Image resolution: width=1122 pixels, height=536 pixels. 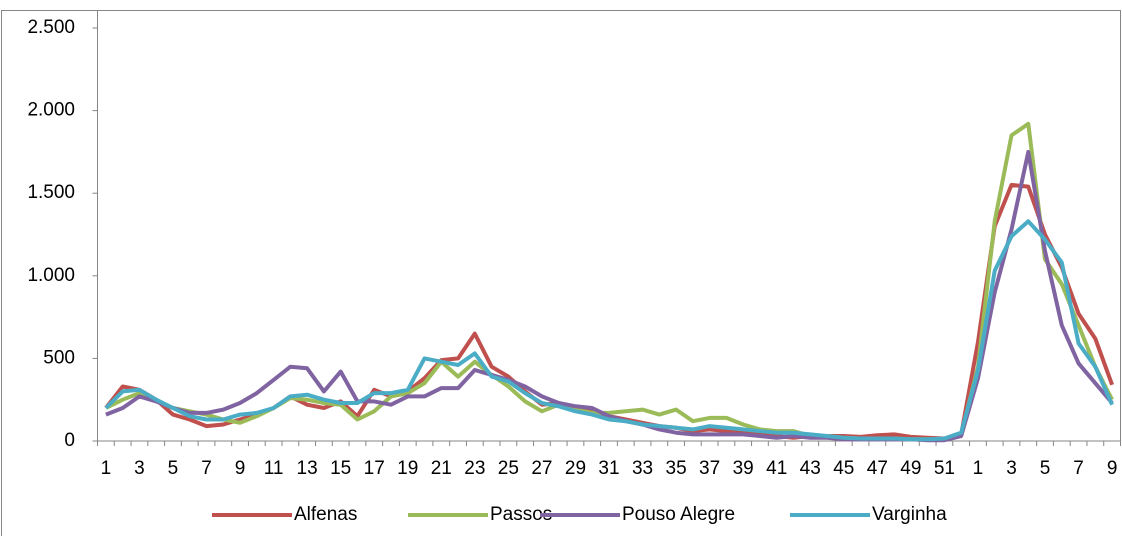 I want to click on legend-label: Pouso Alegre, so click(x=678, y=514).